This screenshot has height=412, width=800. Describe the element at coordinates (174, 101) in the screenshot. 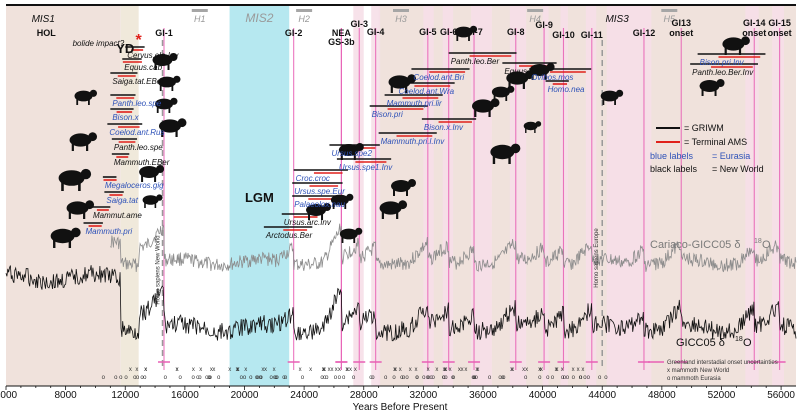

I see `saiga-icon-head` at that location.